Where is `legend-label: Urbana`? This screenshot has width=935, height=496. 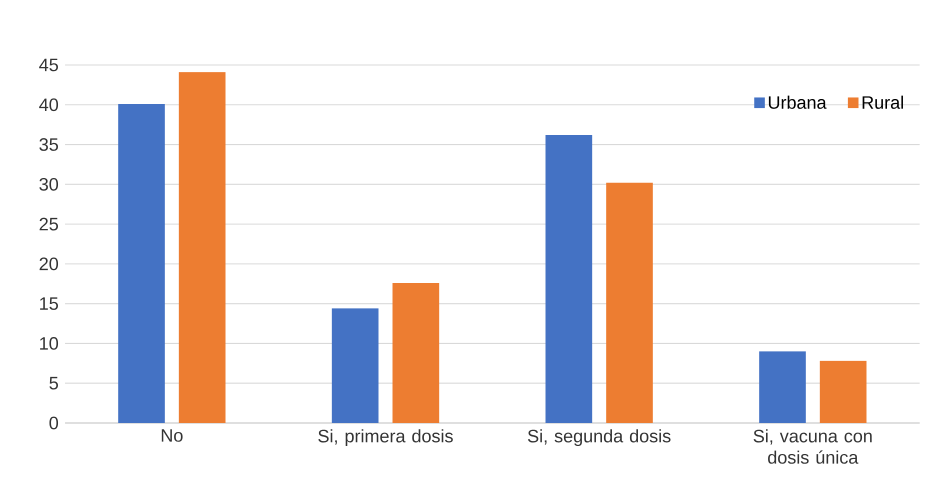
legend-label: Urbana is located at coordinates (797, 102).